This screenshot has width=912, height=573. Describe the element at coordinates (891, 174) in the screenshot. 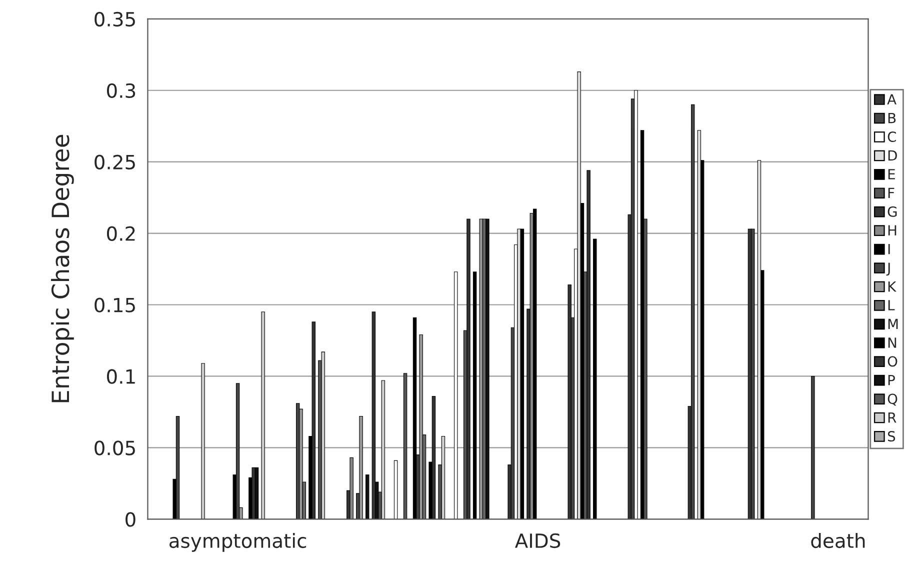

I see `legend-label: E` at that location.